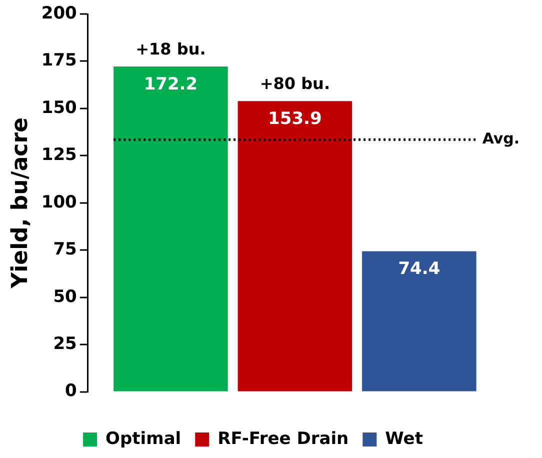  What do you see at coordinates (59, 13) in the screenshot?
I see `y-tick-label: 200` at bounding box center [59, 13].